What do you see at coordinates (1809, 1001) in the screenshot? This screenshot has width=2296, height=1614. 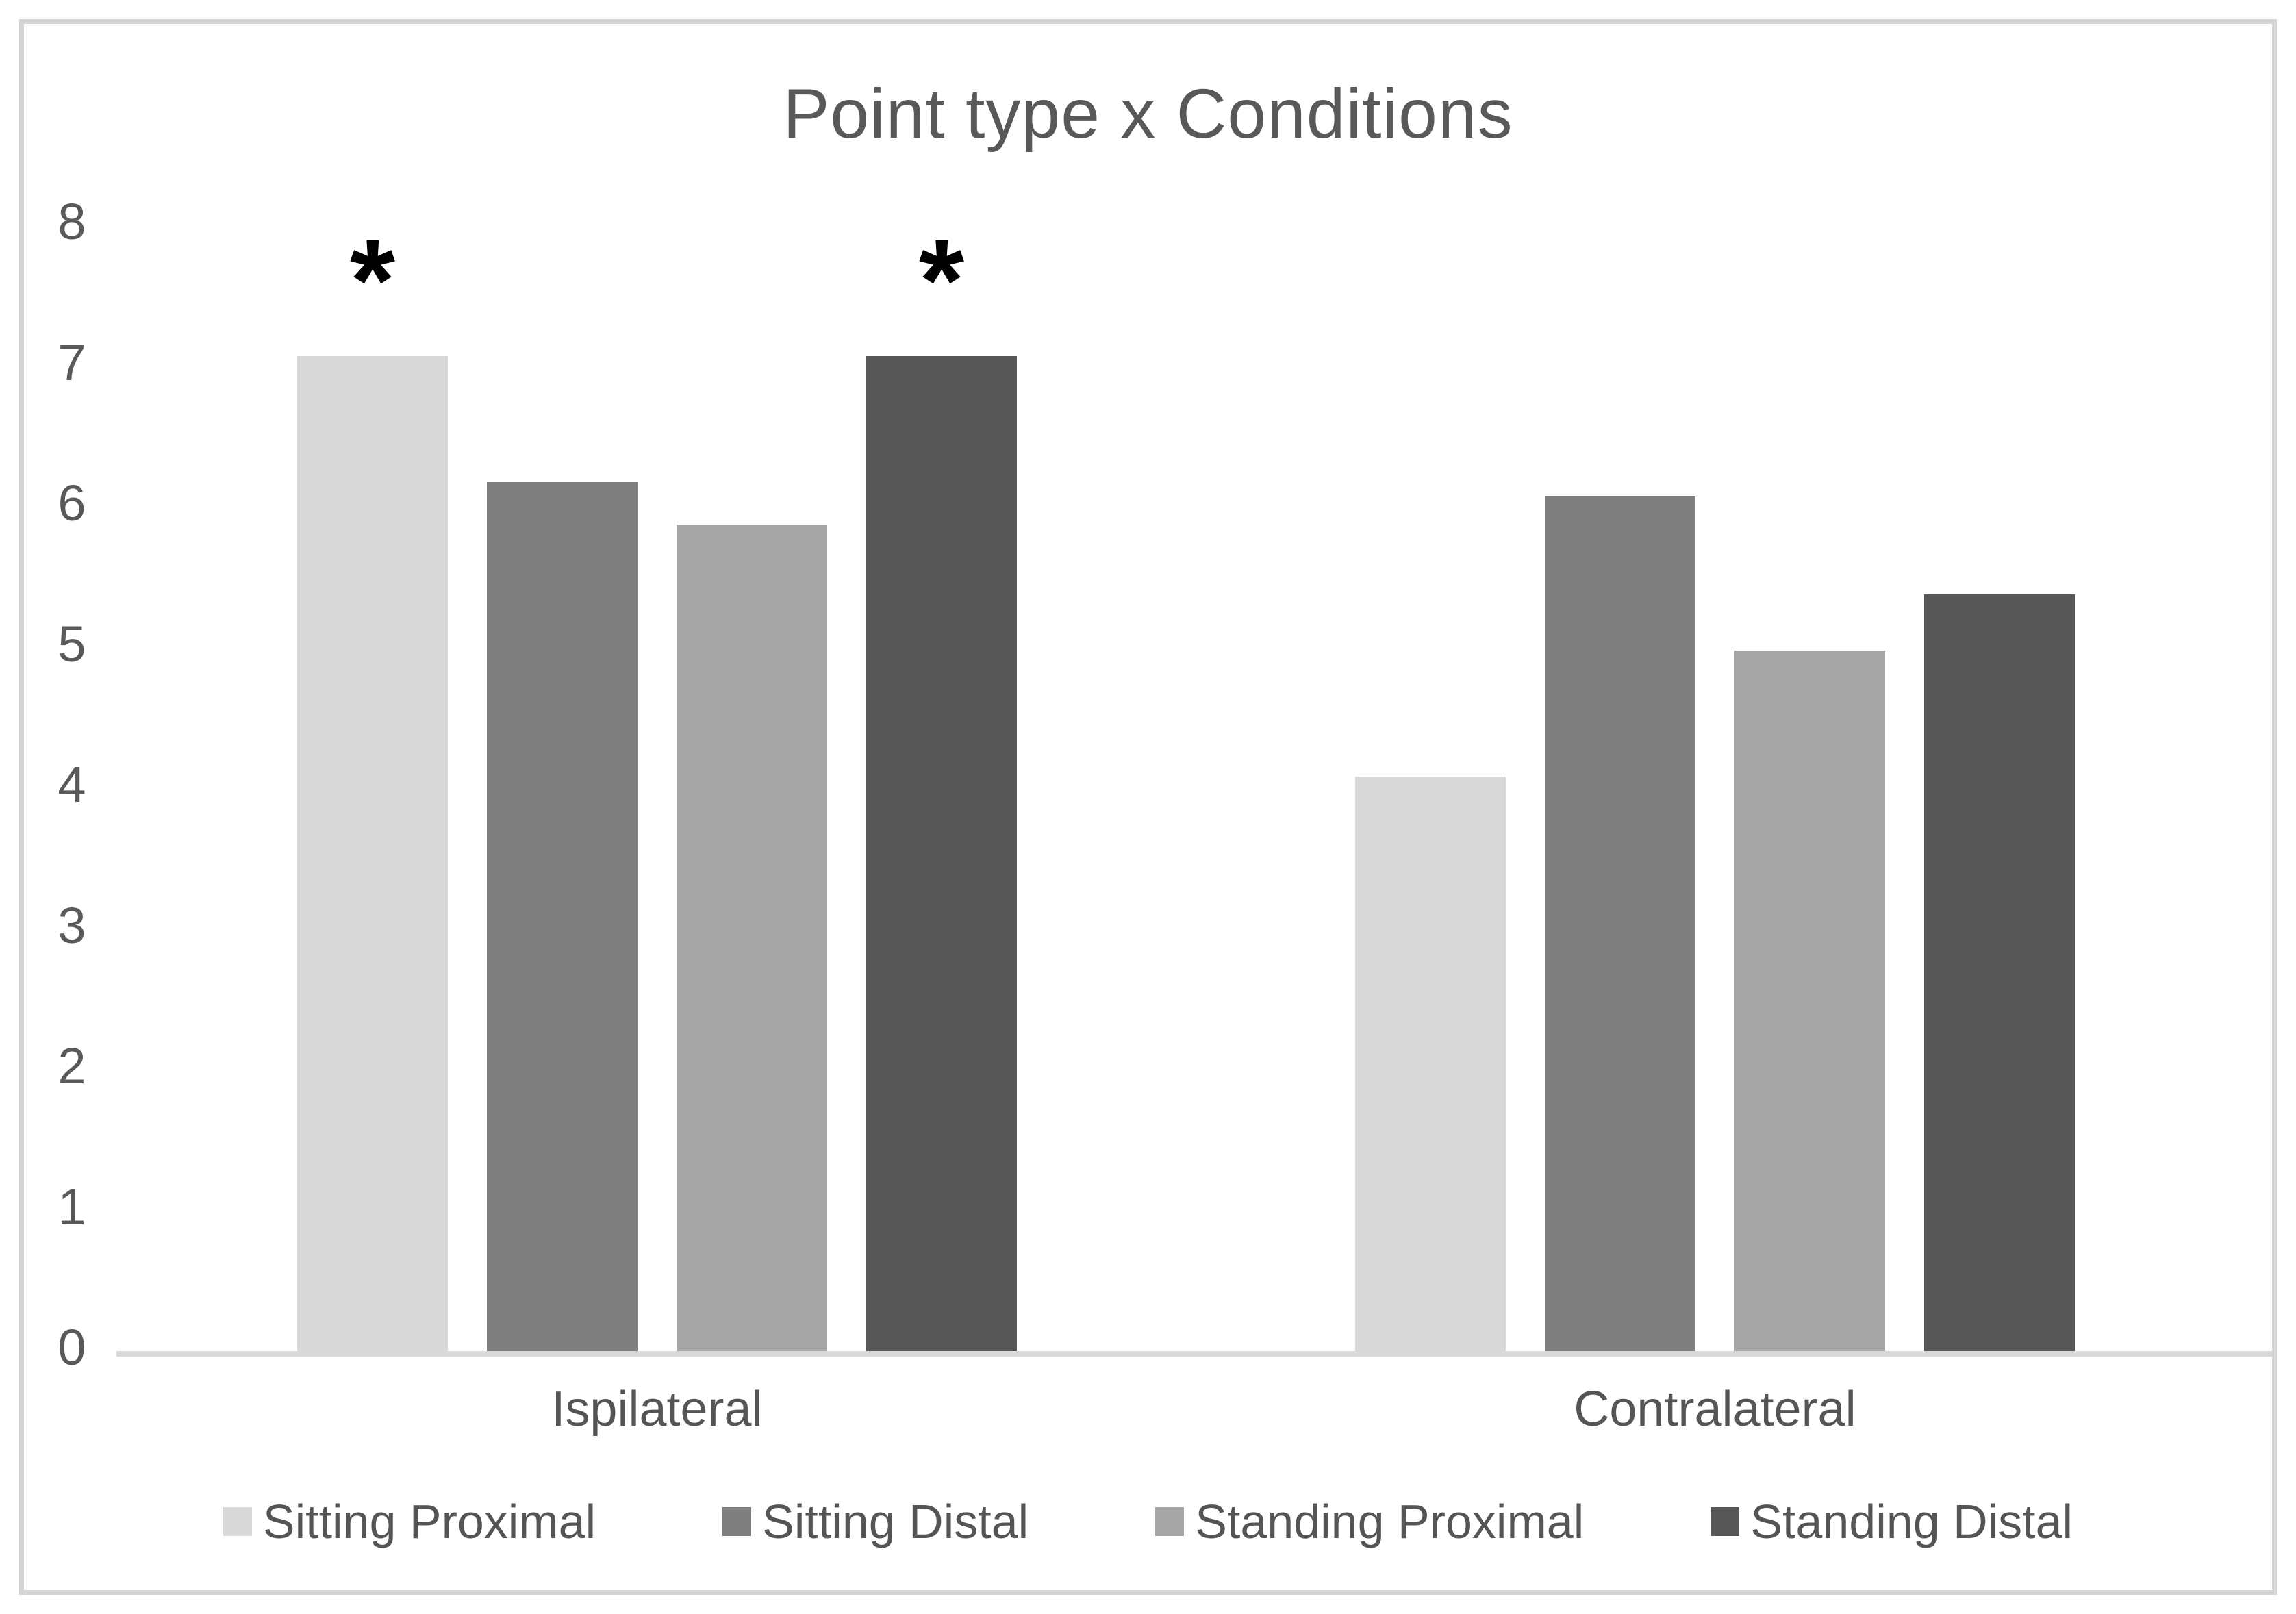 I see `bar-standing-proximal-contralateral` at bounding box center [1809, 1001].